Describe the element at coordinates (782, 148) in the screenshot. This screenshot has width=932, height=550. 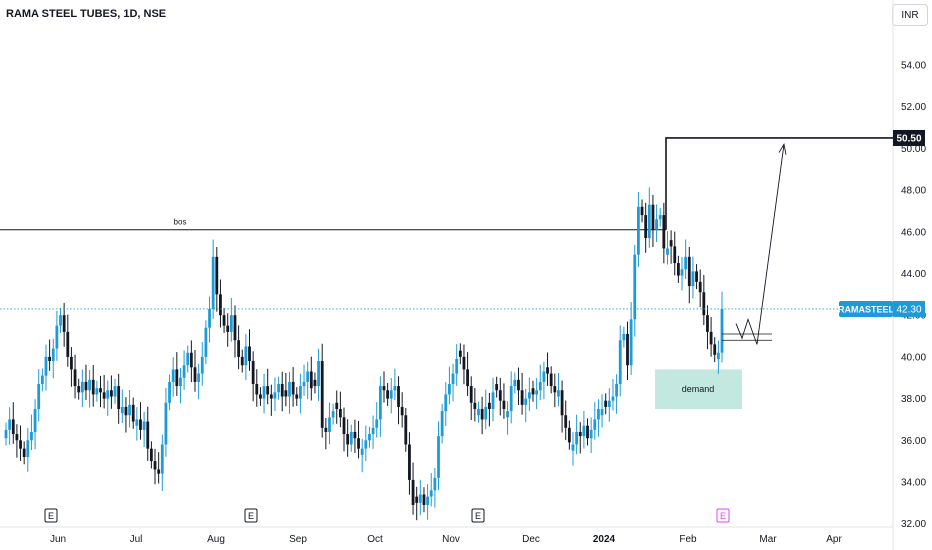
I see `arrow-head-icon` at that location.